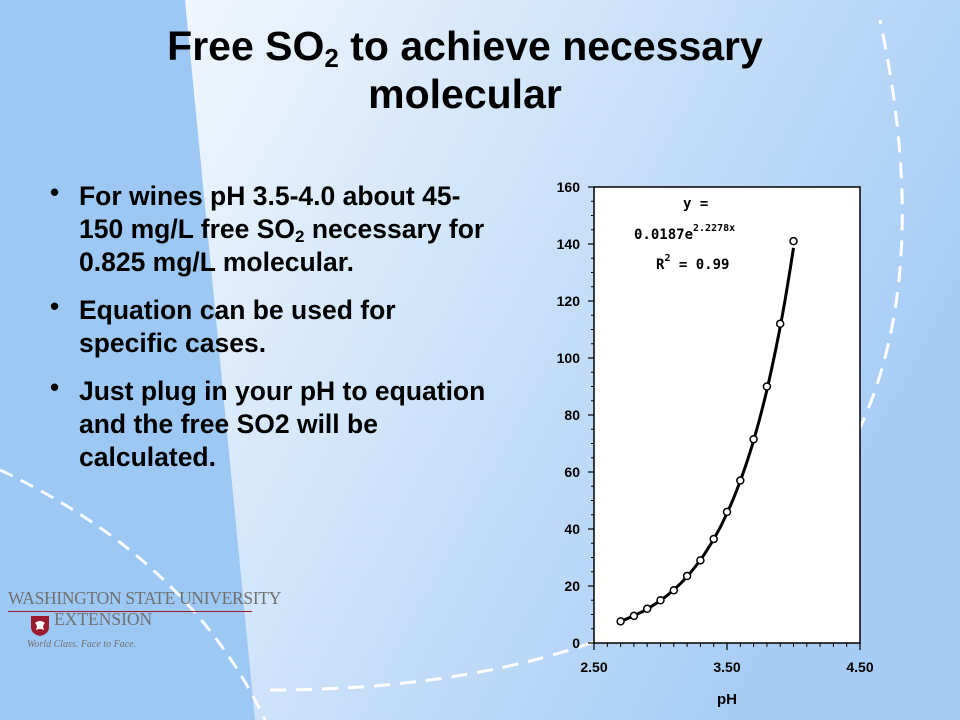 The width and height of the screenshot is (960, 720). What do you see at coordinates (727, 699) in the screenshot?
I see `x-axis-label: pH` at bounding box center [727, 699].